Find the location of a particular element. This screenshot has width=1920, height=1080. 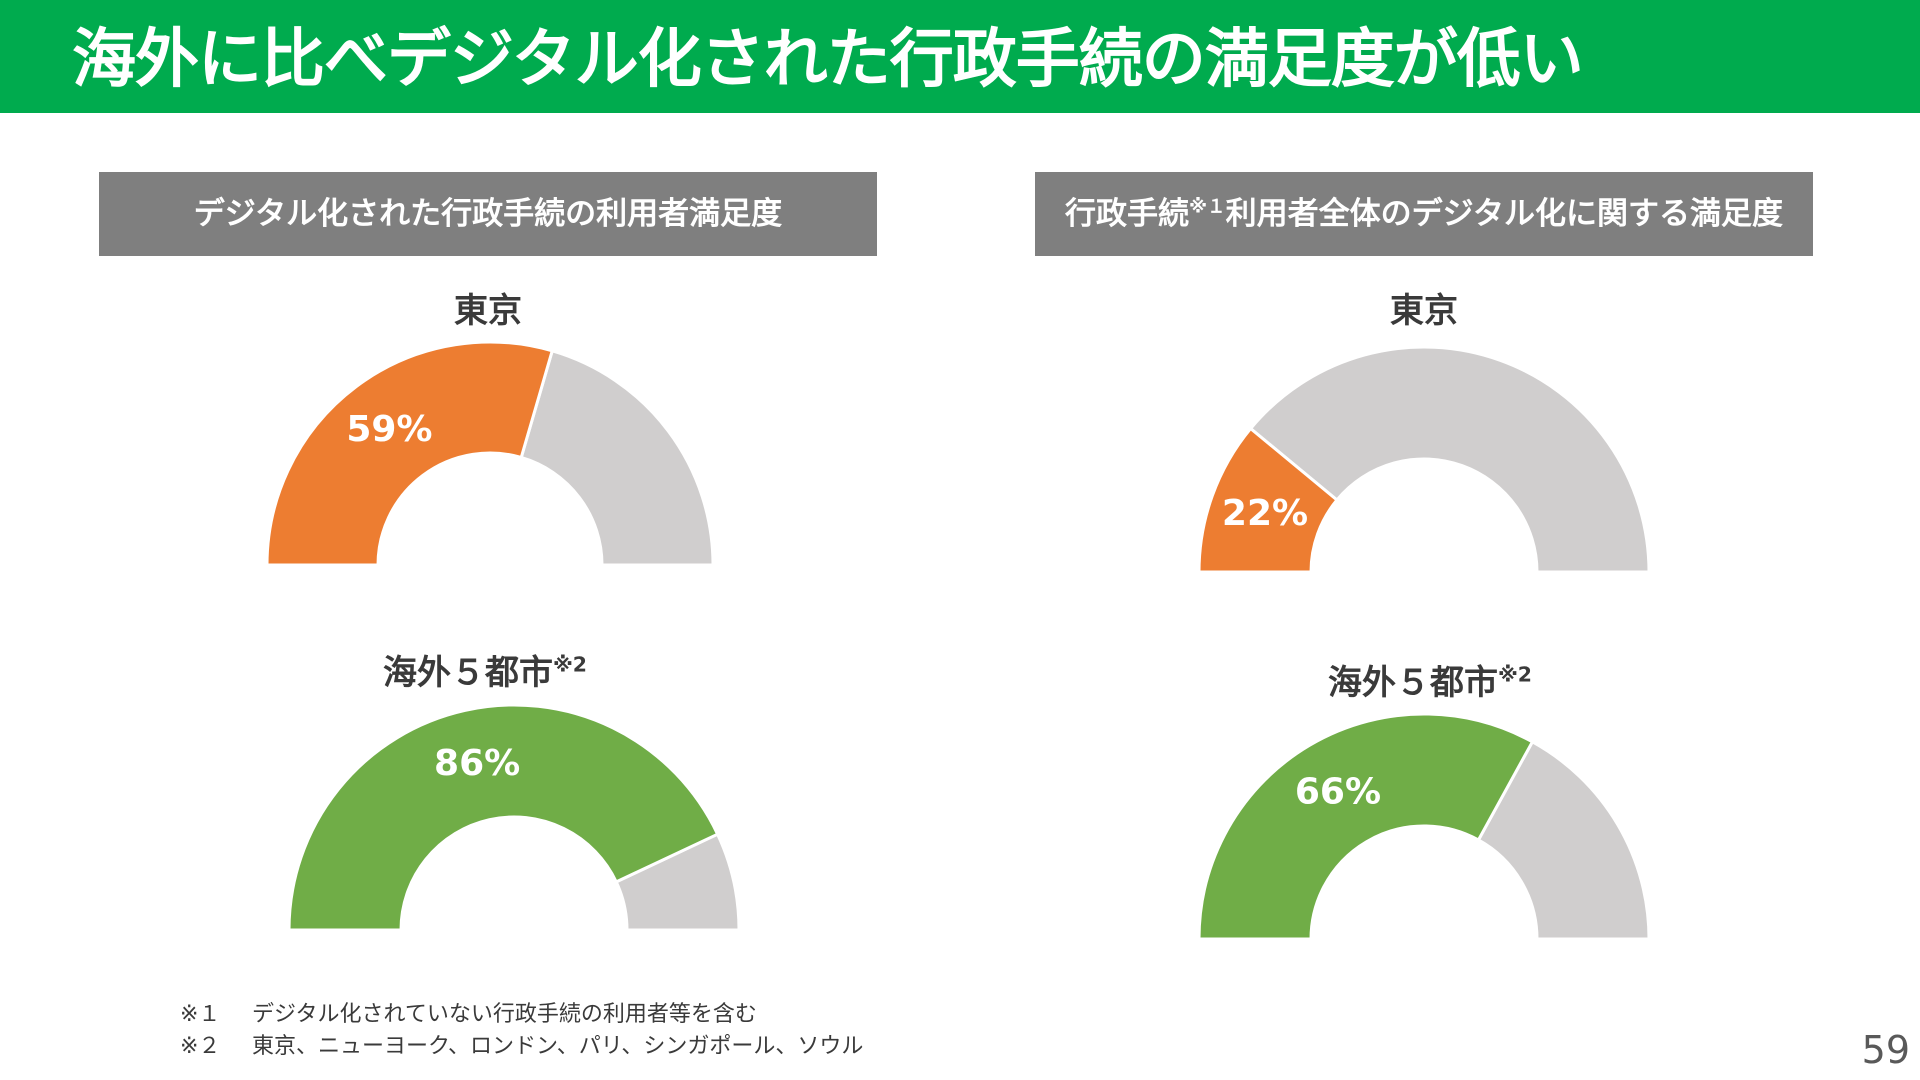

panel-header-right-text-before: 行政手続 is located at coordinates (1126, 214).